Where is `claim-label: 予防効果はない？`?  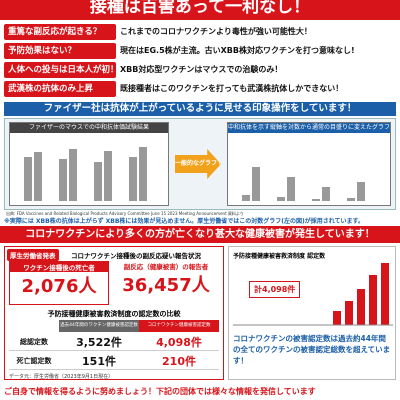 claim-label: 予防効果はない？ is located at coordinates (60, 51).